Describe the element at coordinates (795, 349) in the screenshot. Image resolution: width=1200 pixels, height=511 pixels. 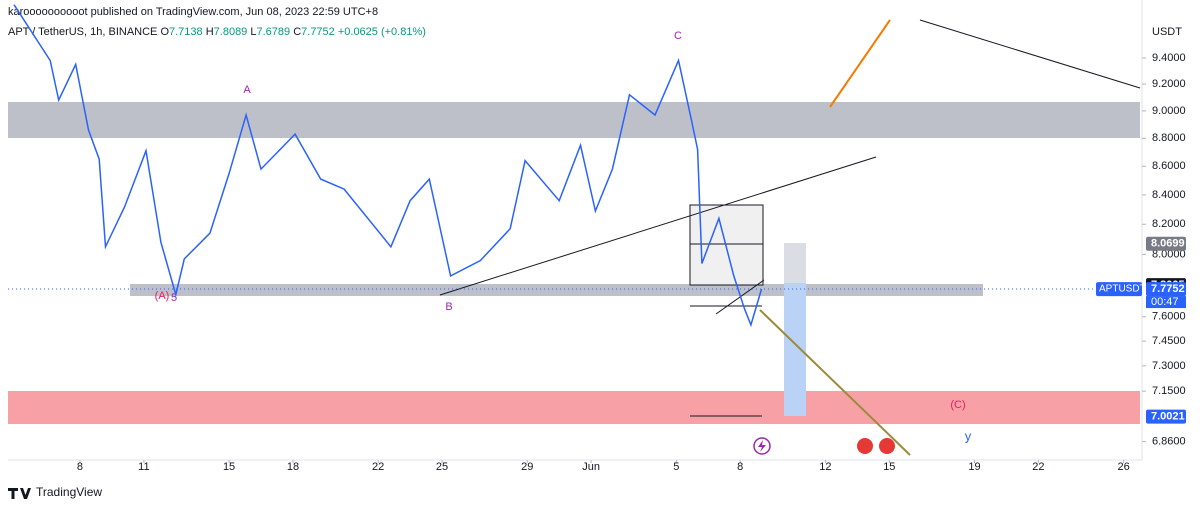
I see `projection-box` at that location.